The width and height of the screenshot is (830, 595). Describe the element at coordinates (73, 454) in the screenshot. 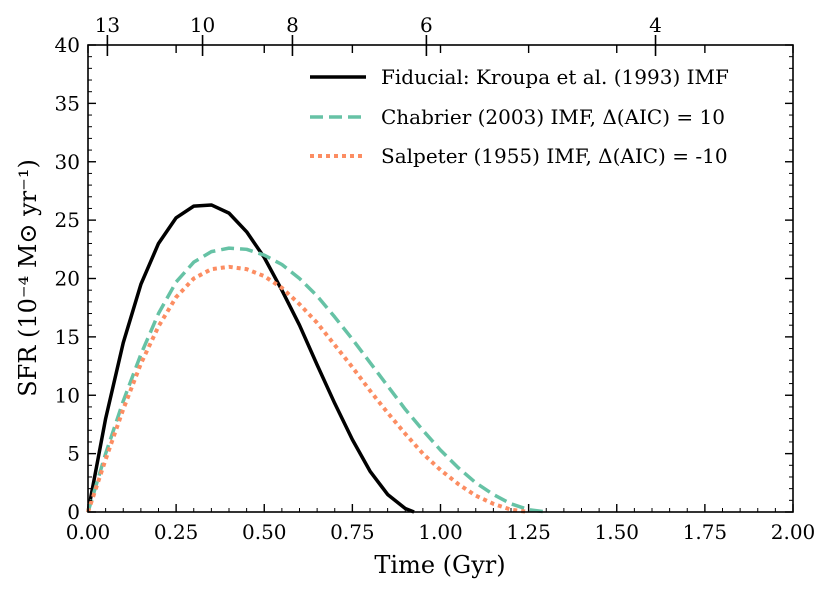

I see `y-tick-label: 5` at that location.